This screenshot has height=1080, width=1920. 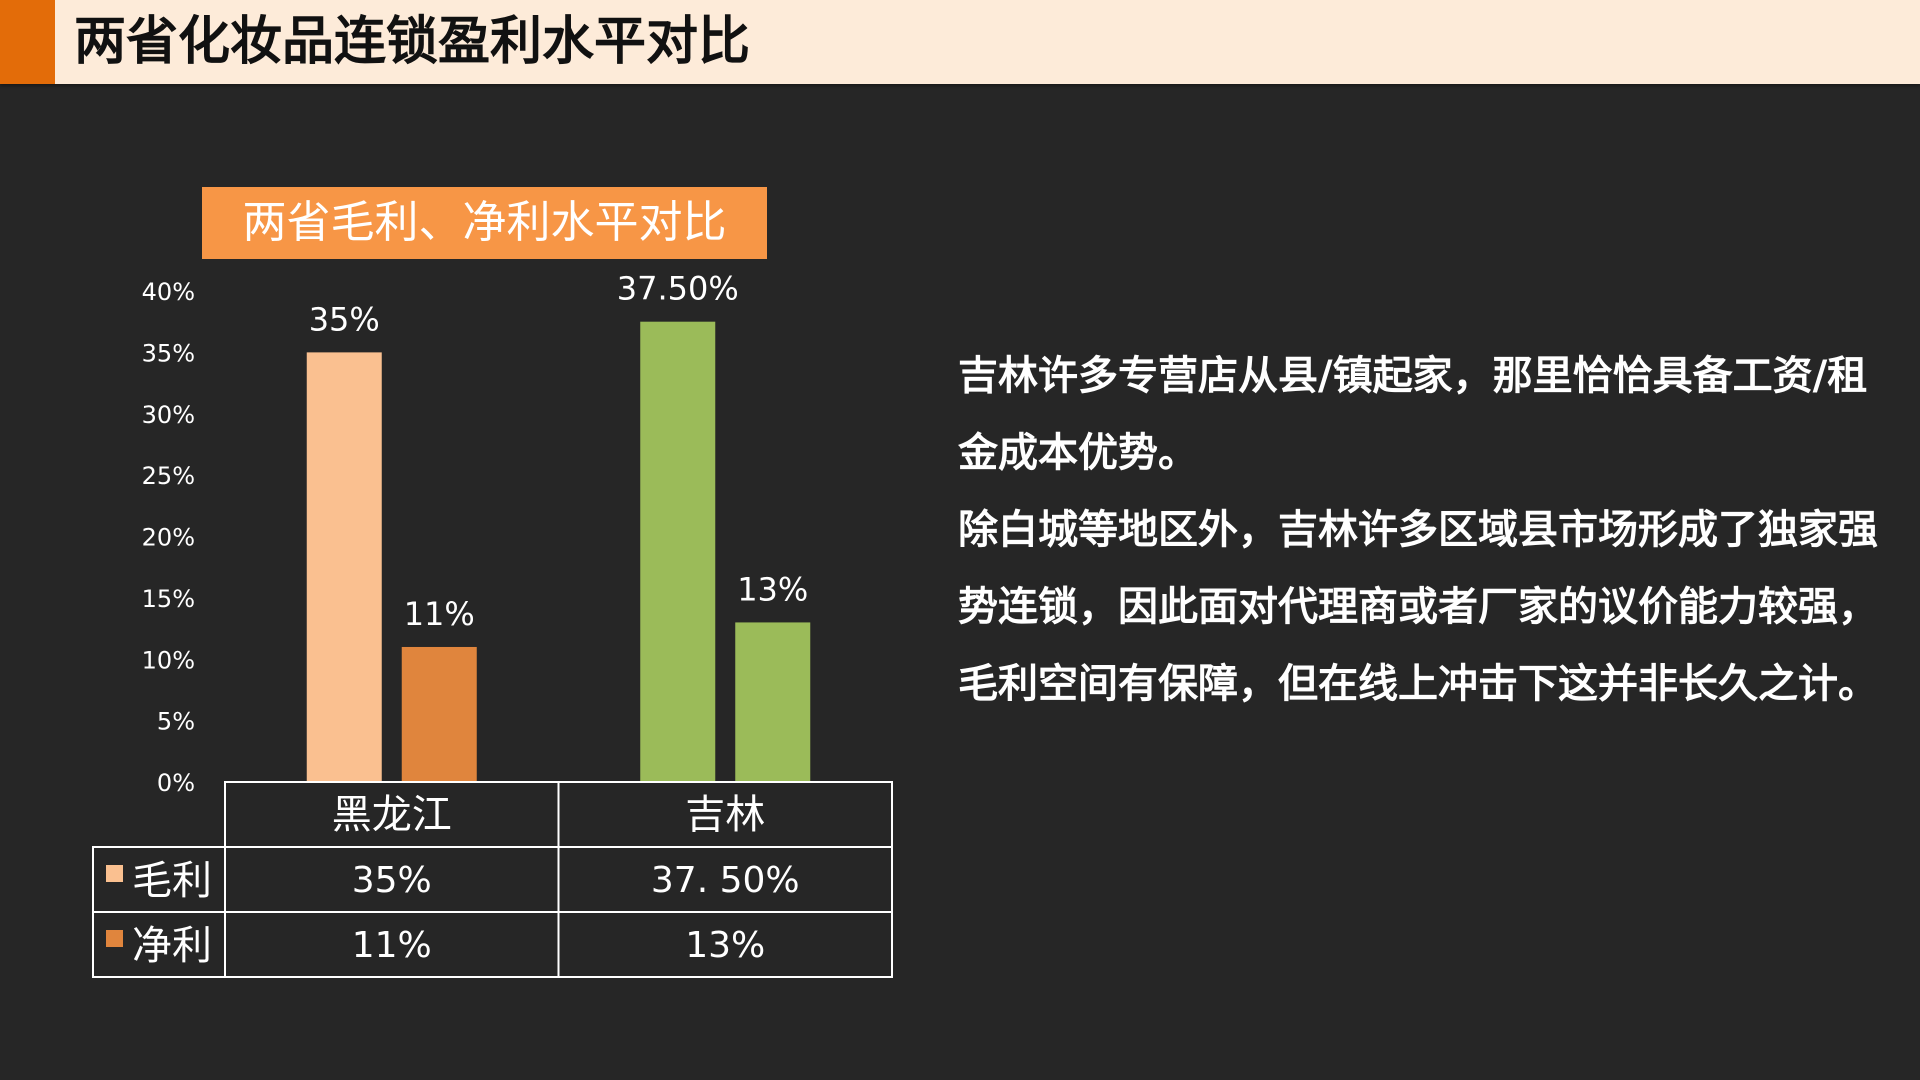 I want to click on page-title: 两省化妆品连锁盈利水平对比, so click(x=412, y=42).